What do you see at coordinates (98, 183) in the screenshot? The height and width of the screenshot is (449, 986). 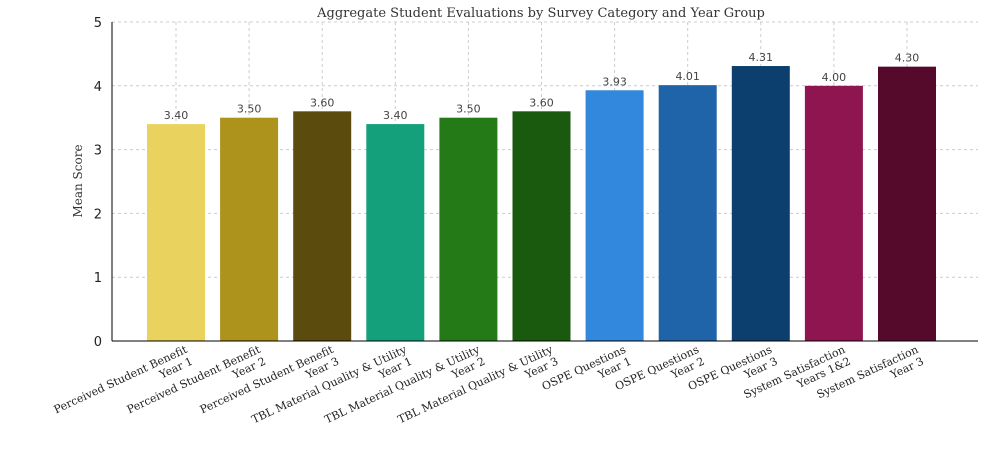 I see `y-tick-labels: 0 1 2 3 4 5` at bounding box center [98, 183].